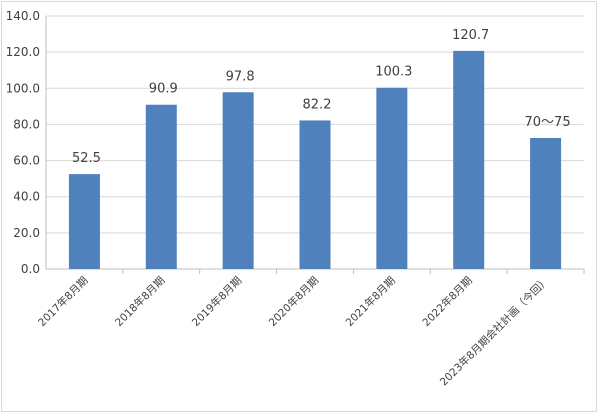 The height and width of the screenshot is (415, 600). I want to click on category-label: 2021年8月期, so click(370, 301).